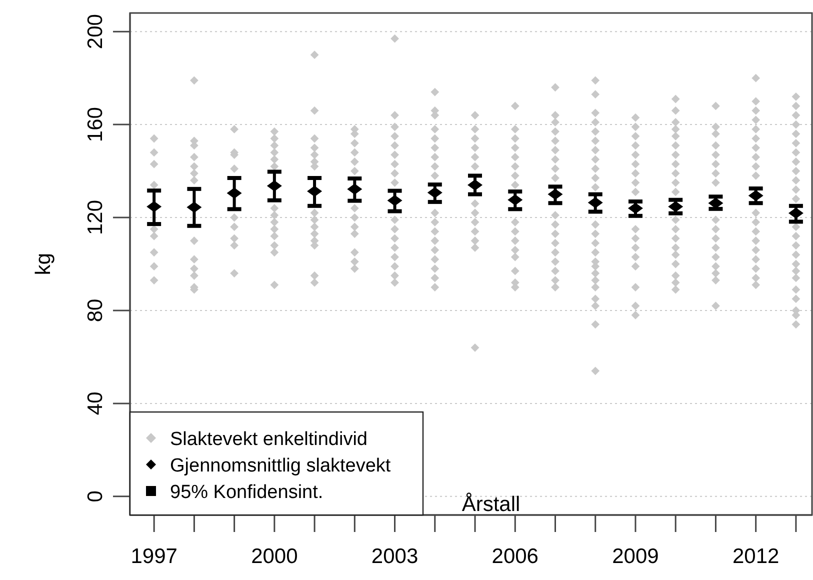  I want to click on x-tick-label: 2003, so click(394, 556).